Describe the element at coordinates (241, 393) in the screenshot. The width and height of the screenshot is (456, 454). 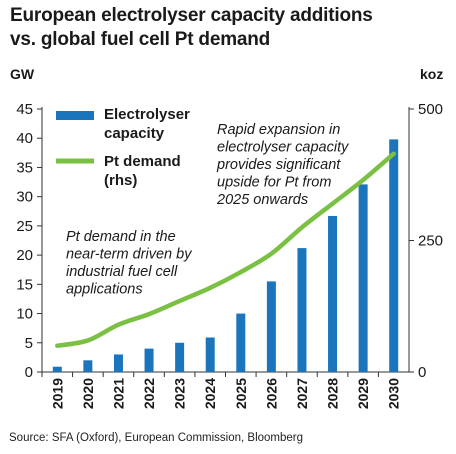
I see `x-tick-label: 2025` at that location.